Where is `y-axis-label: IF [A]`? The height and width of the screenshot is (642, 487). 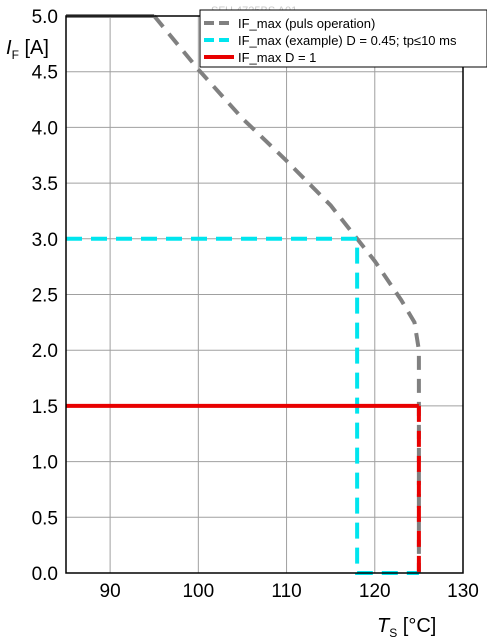 y-axis-label: IF [A] is located at coordinates (27, 49).